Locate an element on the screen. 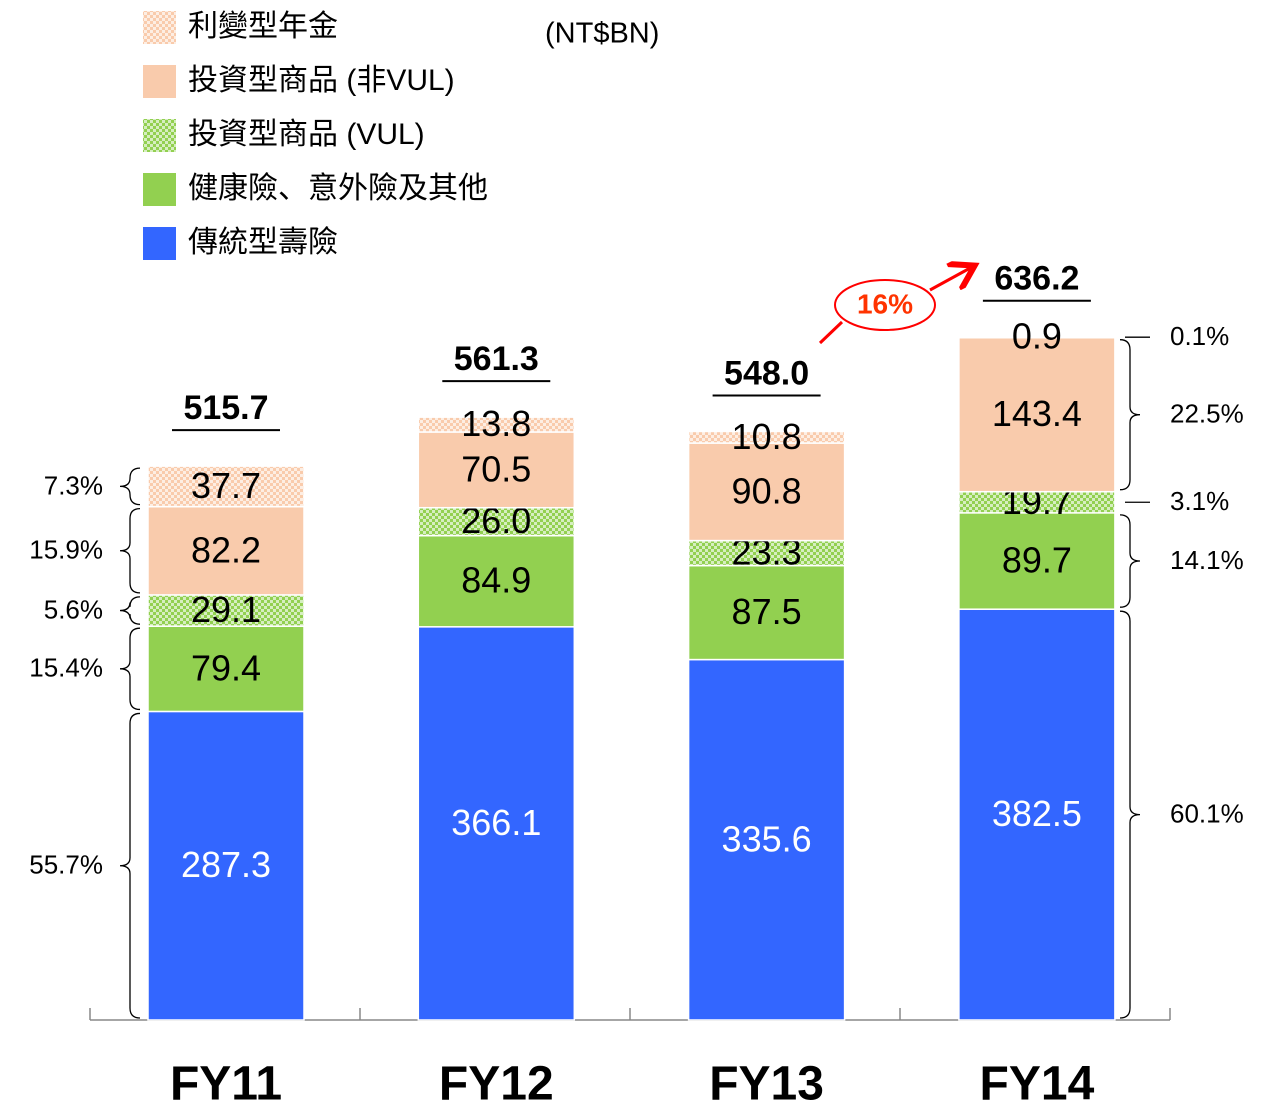 Image resolution: width=1265 pixels, height=1111 pixels. share-label: 5.6% is located at coordinates (73, 609).